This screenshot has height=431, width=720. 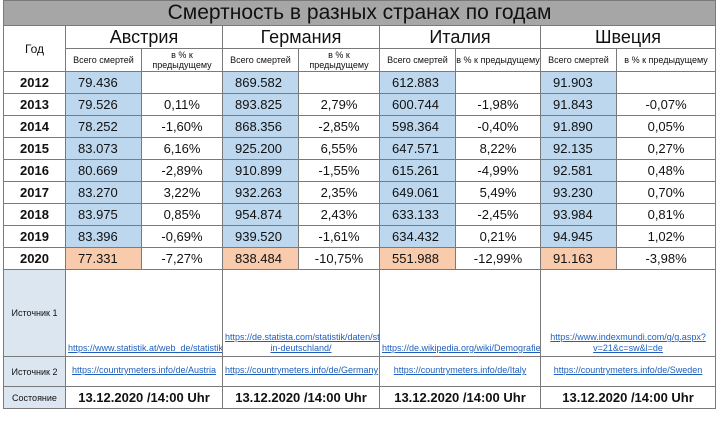 What do you see at coordinates (34, 192) in the screenshot?
I see `year-cell: 2017` at bounding box center [34, 192].